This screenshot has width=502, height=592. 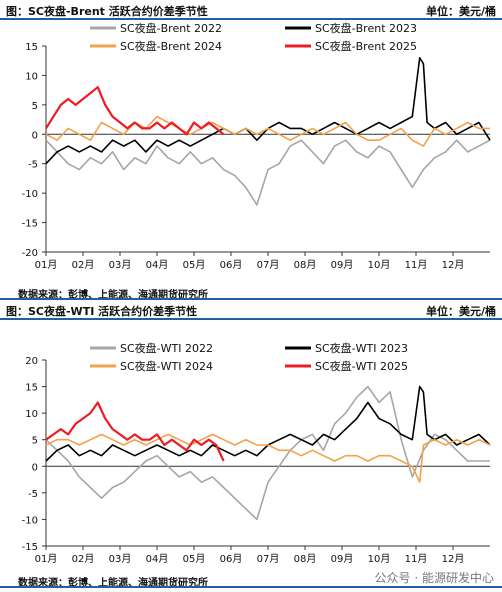 What do you see at coordinates (251, 310) in the screenshot?
I see `chart-title-bar: 图：SC夜盘-WTI 活跃合约价差季节性 单位：美元/桶` at bounding box center [251, 310].